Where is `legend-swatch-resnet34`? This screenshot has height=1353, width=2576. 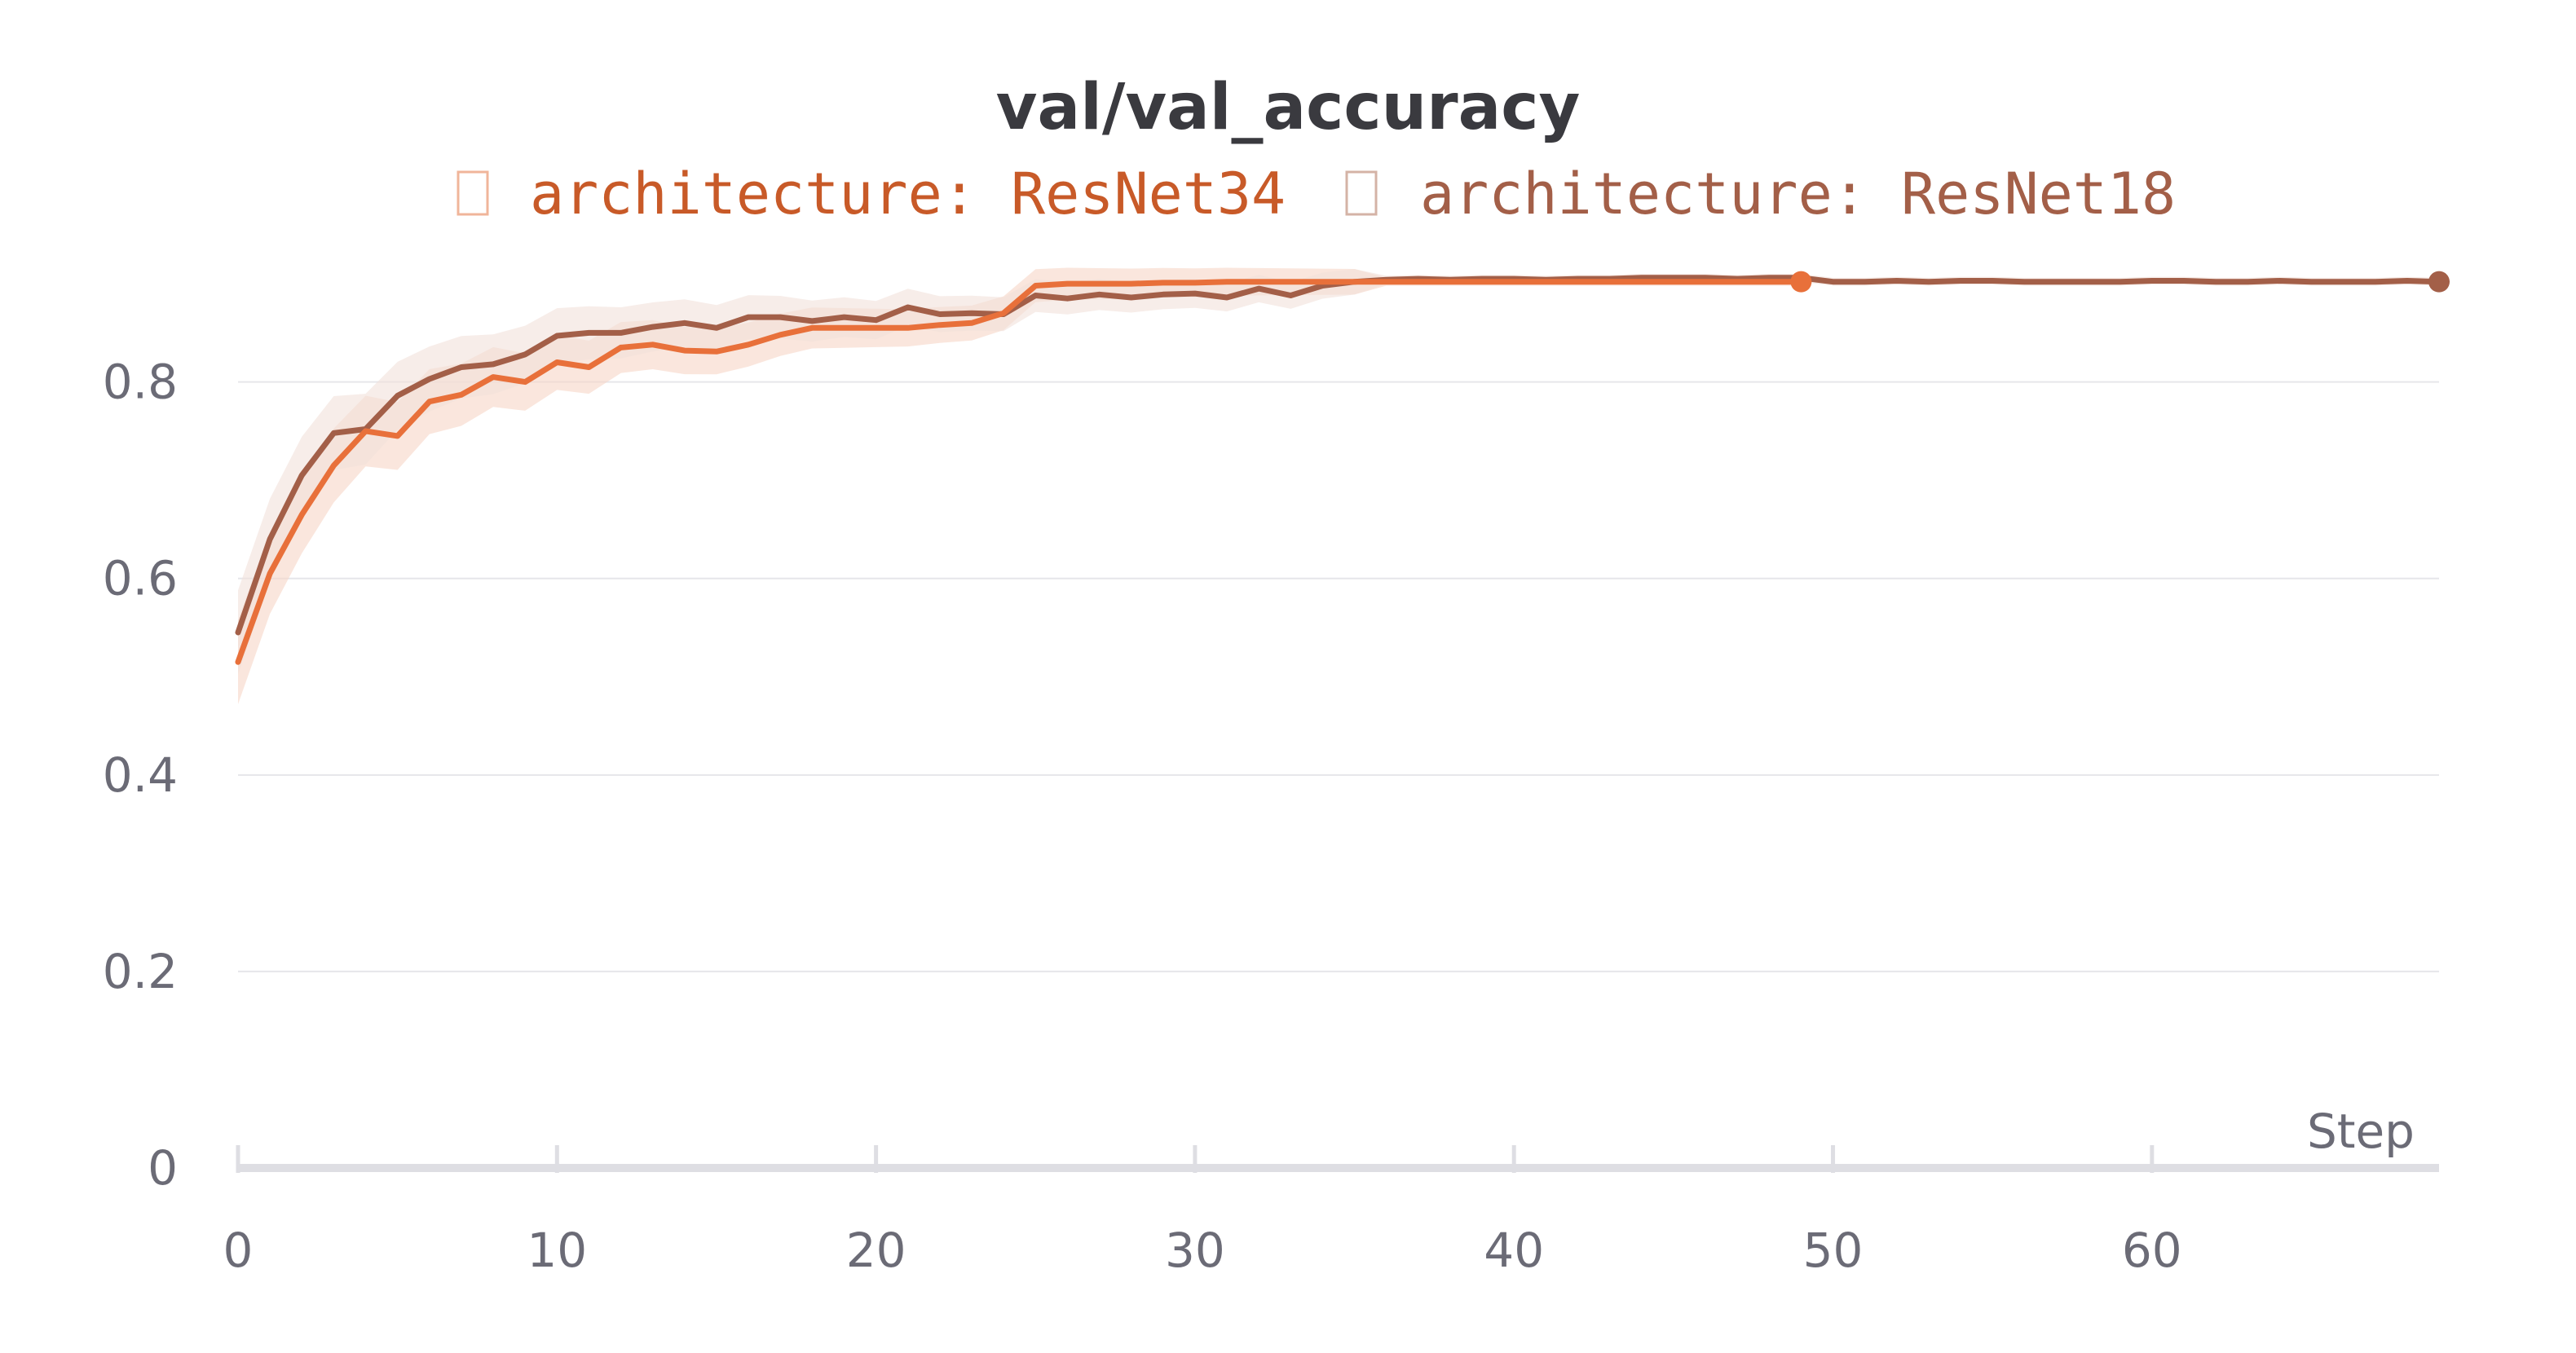
legend-swatch-resnet34 is located at coordinates (473, 193).